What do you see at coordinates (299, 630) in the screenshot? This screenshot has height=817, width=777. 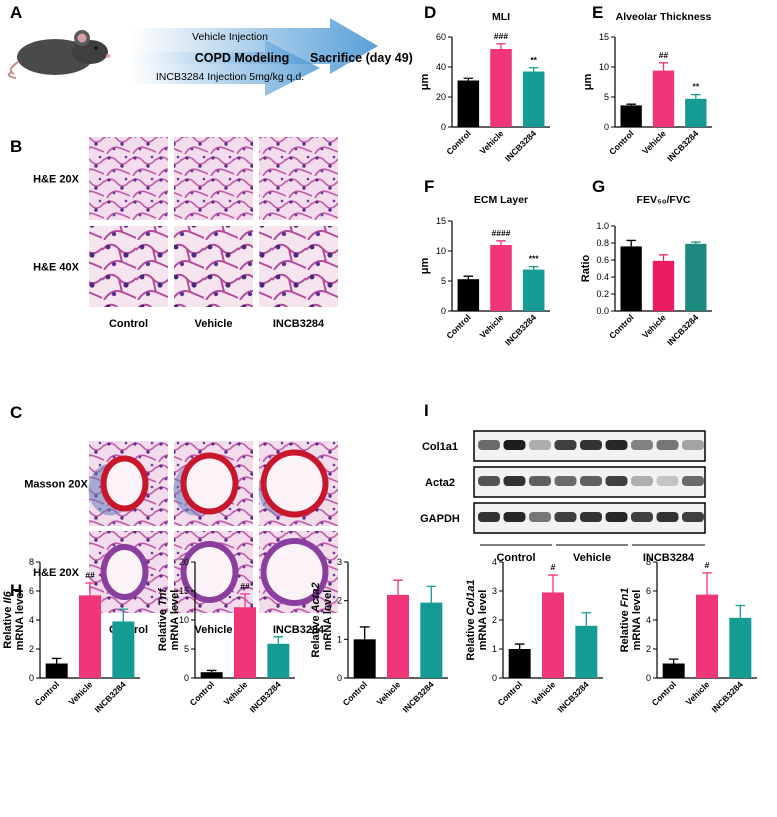 I see `column-label: INCB3284` at bounding box center [299, 630].